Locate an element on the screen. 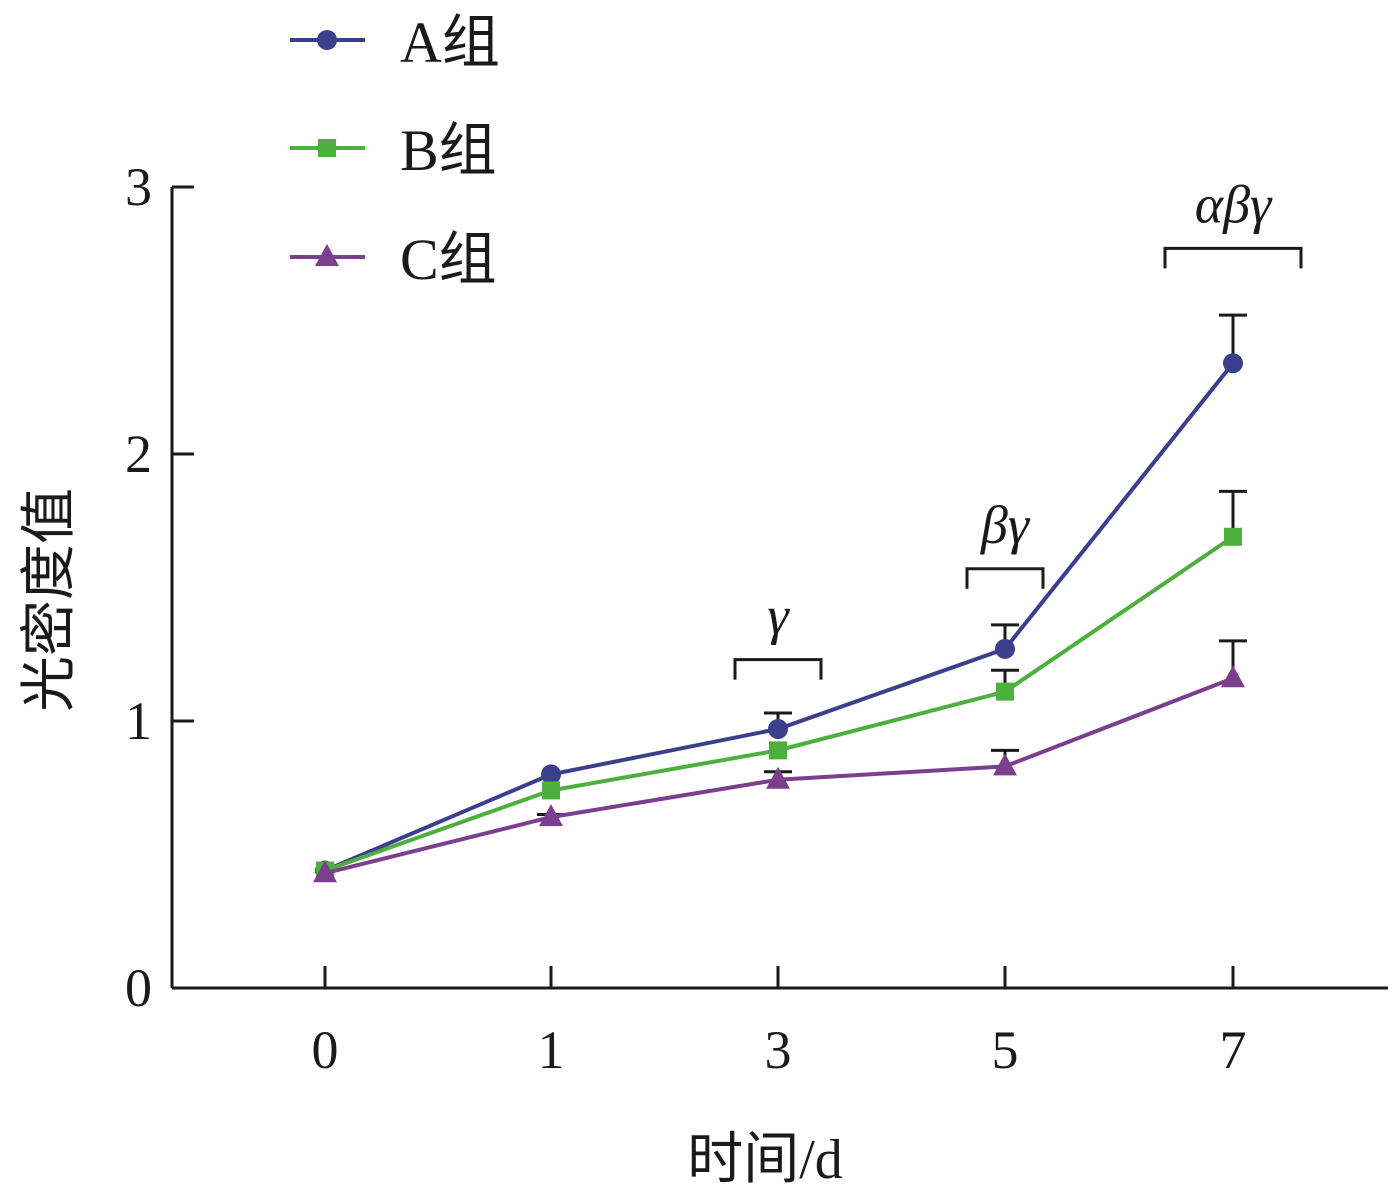 Image resolution: width=1394 pixels, height=1191 pixels. x-axis-title: 时间/d is located at coordinates (765, 1160).